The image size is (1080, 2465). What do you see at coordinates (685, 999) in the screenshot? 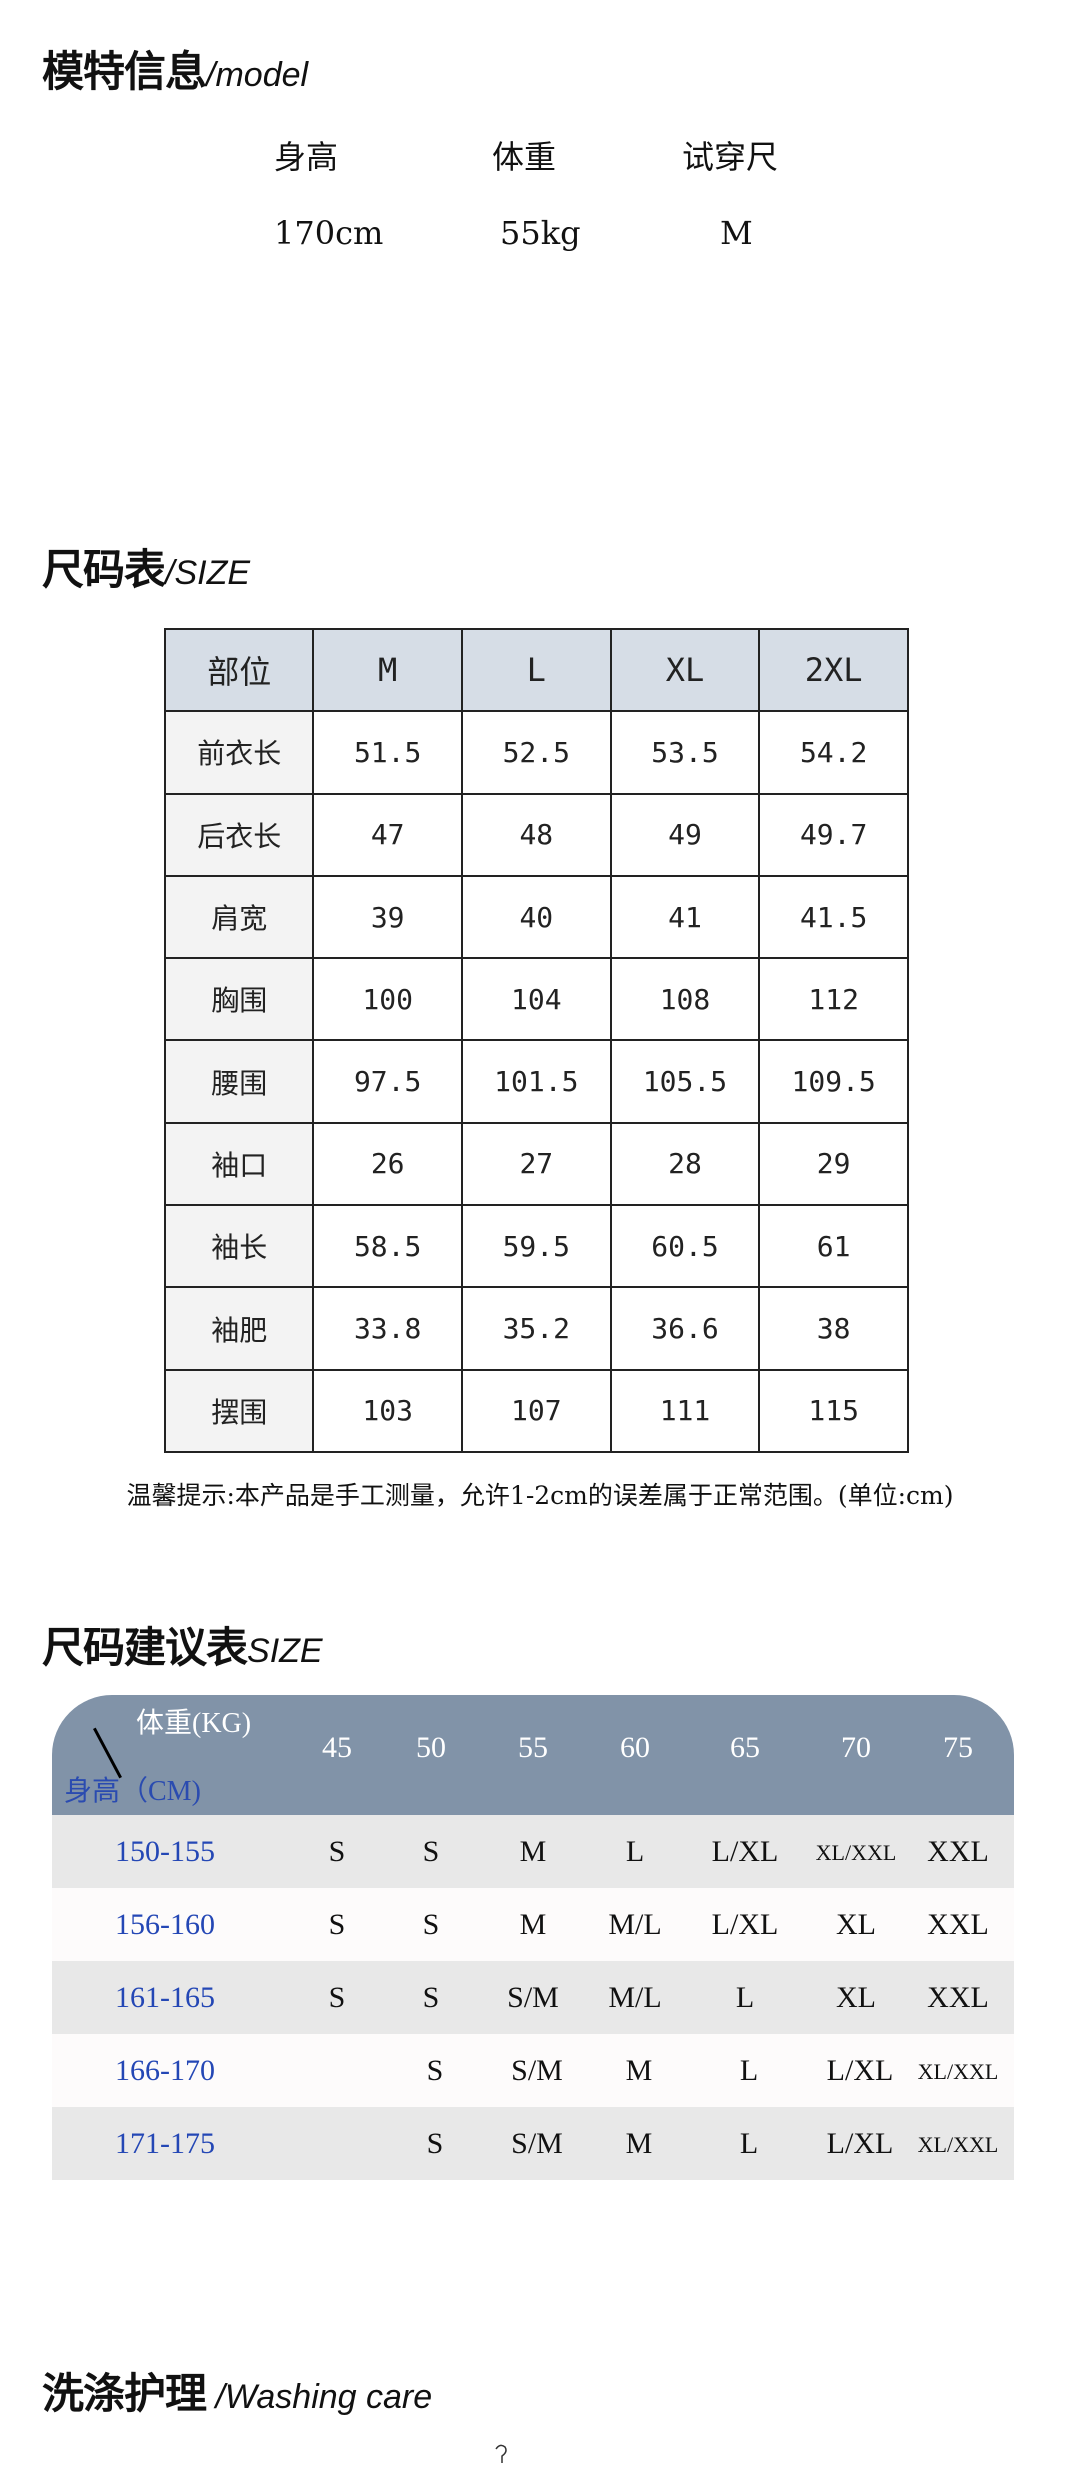
I see `size-value-cell: 108` at bounding box center [685, 999].